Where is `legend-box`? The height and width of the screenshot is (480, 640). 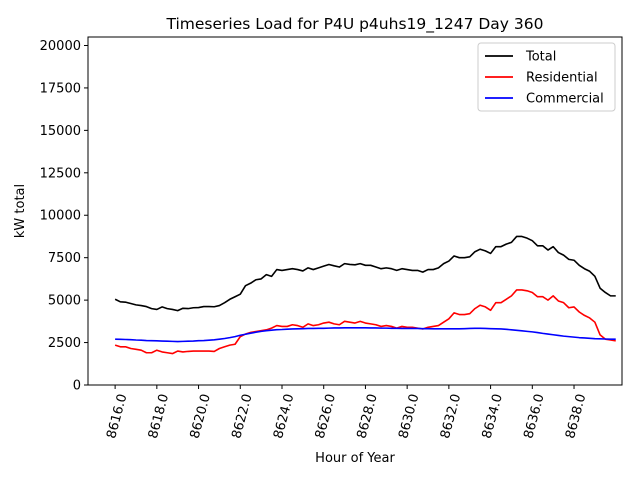 legend-box is located at coordinates (546, 77).